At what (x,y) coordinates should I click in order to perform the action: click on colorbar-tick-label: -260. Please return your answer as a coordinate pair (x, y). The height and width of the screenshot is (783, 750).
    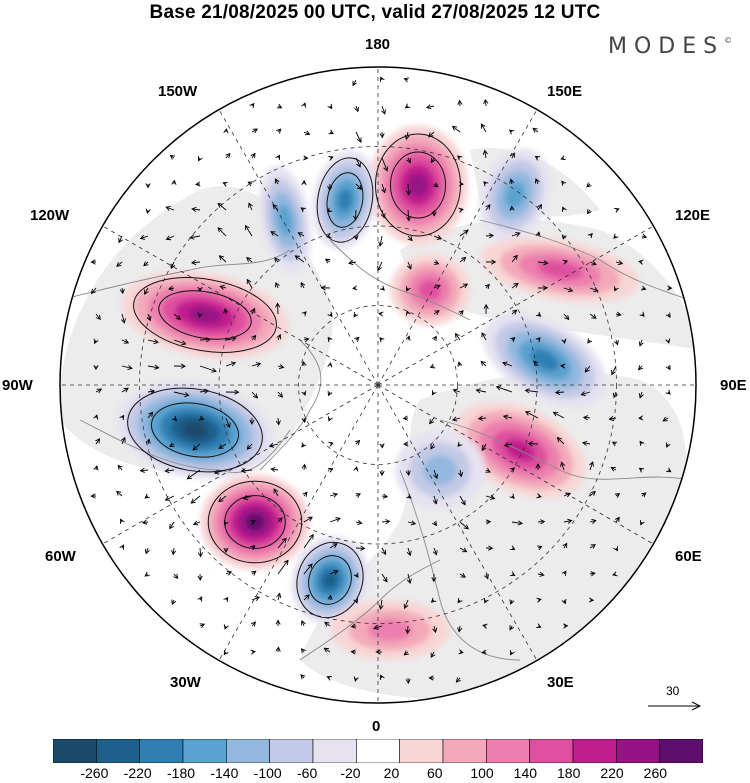
    Looking at the image, I should click on (94, 773).